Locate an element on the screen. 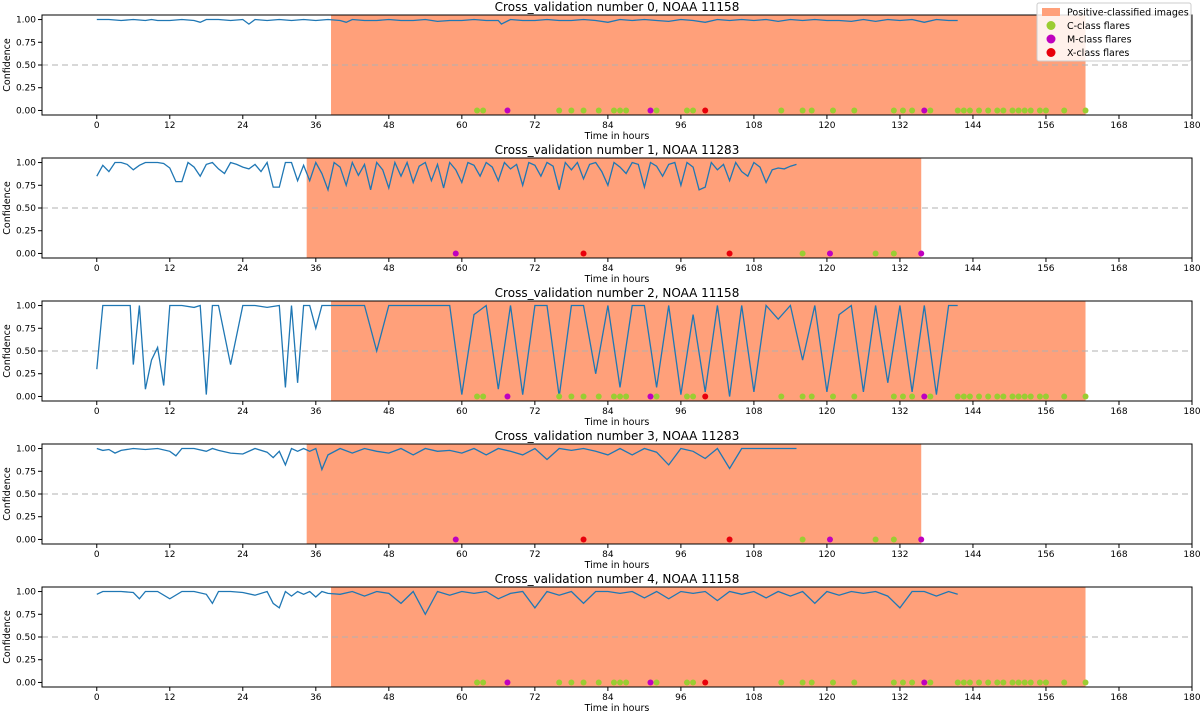 The width and height of the screenshot is (1200, 715). y-axis-label-1: Confidence is located at coordinates (7, 208).